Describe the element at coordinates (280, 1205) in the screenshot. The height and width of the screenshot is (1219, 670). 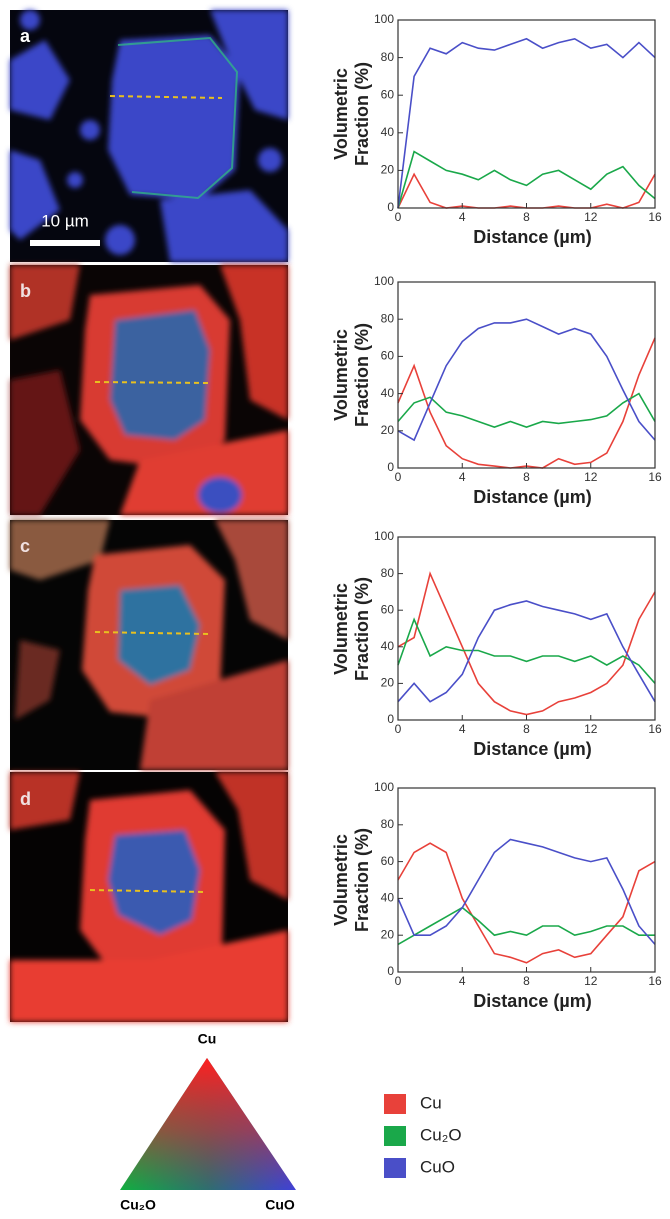
I see `ternary-label: CuO` at that location.